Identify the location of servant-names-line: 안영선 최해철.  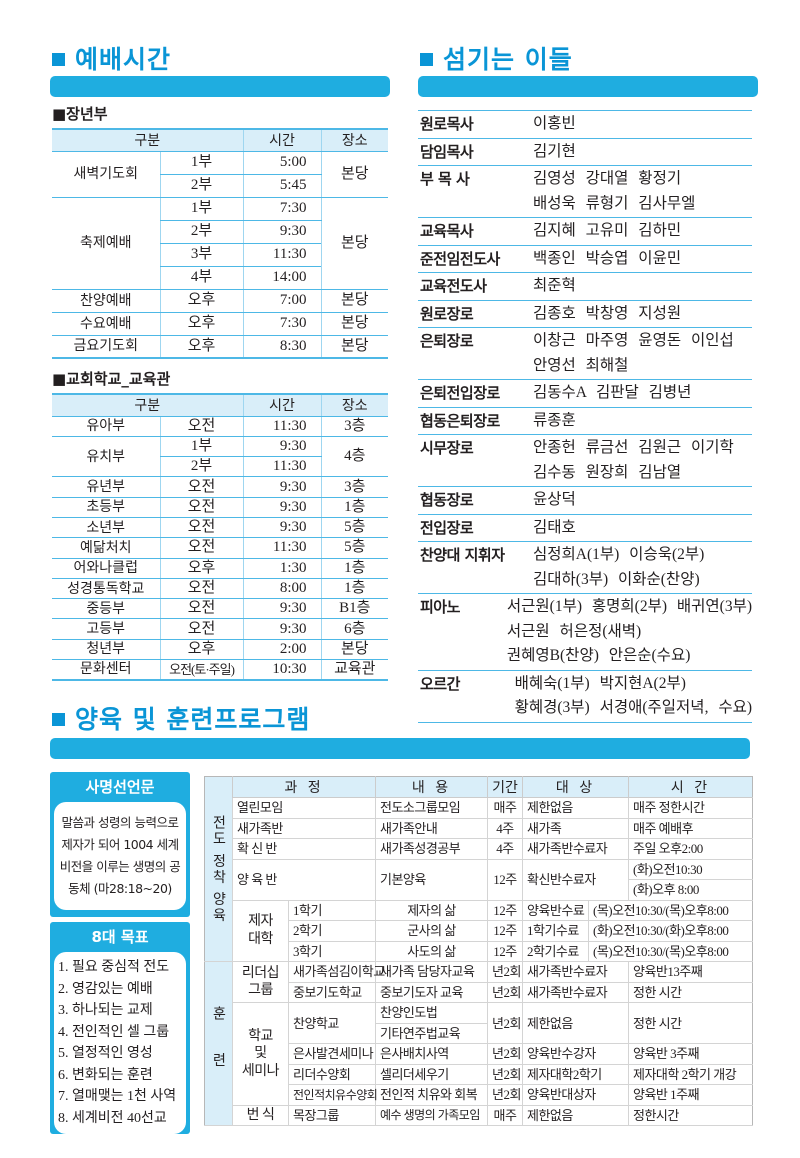
(581, 365).